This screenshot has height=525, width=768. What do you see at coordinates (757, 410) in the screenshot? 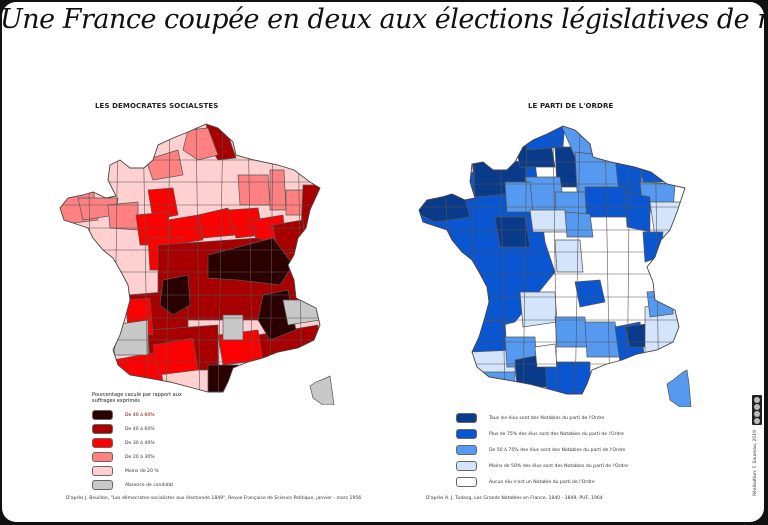
I see `creative-commons-by-nc-sa-icon` at bounding box center [757, 410].